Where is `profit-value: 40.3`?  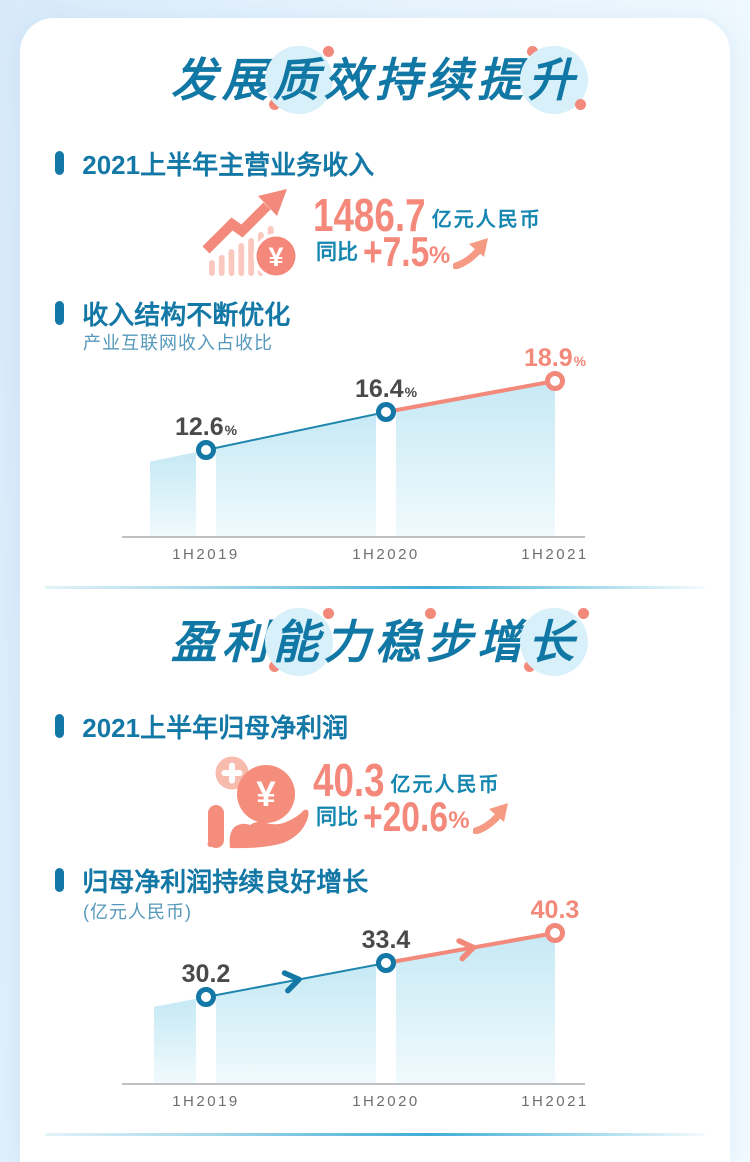
profit-value: 40.3 is located at coordinates (349, 780).